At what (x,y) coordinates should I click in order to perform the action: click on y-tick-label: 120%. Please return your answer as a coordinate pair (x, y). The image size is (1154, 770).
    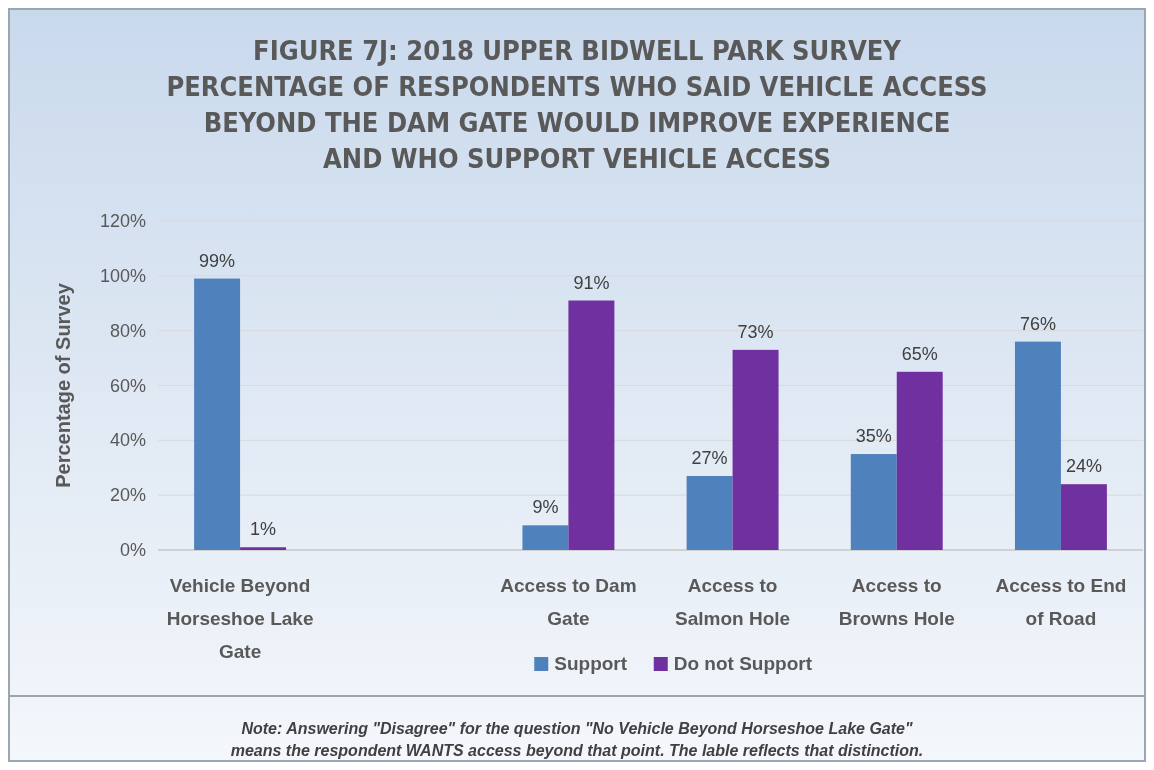
    Looking at the image, I should click on (122, 221).